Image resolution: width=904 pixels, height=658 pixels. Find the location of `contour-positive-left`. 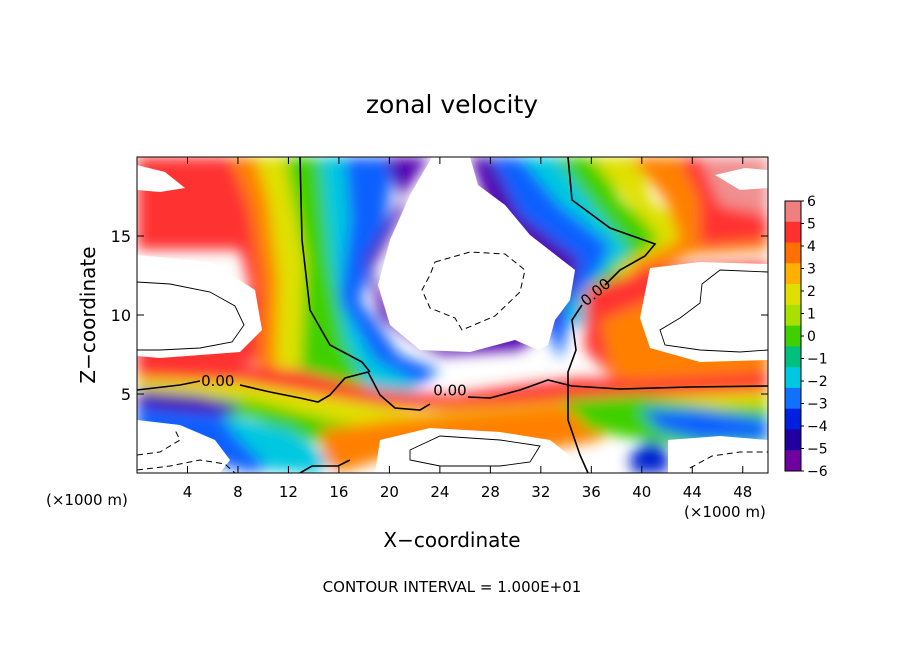

contour-positive-left is located at coordinates (191, 316).